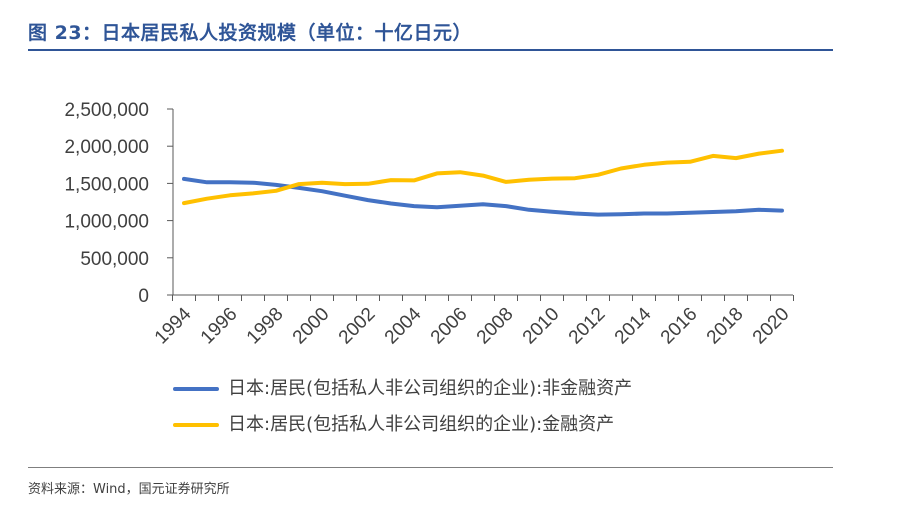 The width and height of the screenshot is (913, 516). I want to click on x-tick-label: 1998, so click(265, 326).